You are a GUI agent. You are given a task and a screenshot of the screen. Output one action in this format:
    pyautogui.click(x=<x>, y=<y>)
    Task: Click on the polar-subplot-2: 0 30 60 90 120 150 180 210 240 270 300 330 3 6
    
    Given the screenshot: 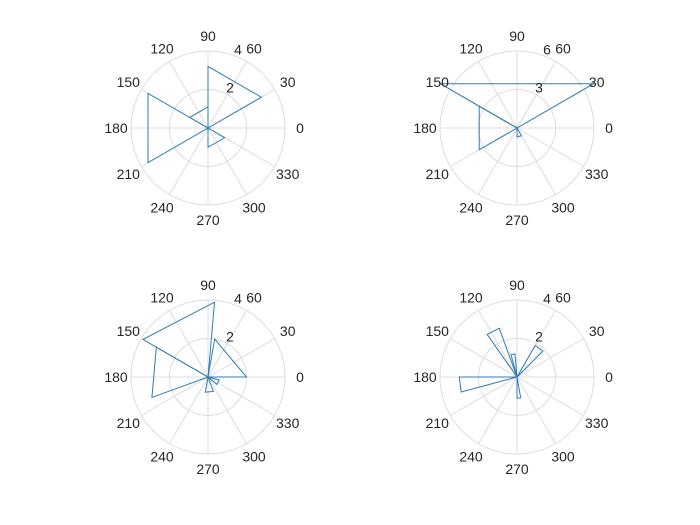 What is the action you would take?
    pyautogui.click(x=513, y=128)
    